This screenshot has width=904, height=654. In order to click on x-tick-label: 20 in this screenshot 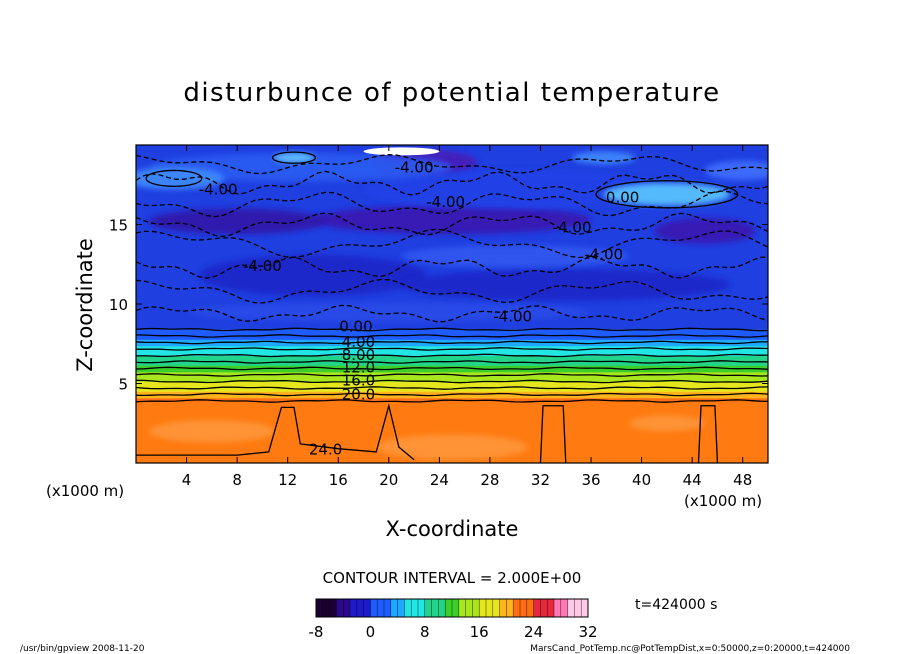, I will do `click(388, 480)`.